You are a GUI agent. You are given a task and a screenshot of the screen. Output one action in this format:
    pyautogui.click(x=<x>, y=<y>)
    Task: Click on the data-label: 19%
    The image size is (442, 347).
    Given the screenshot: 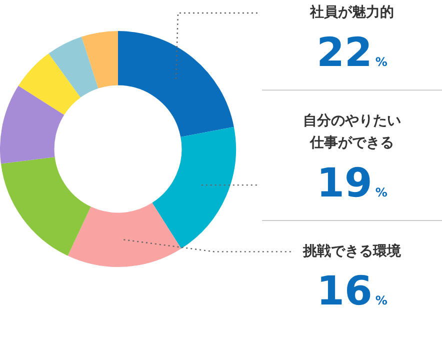 What is the action you would take?
    pyautogui.click(x=352, y=183)
    